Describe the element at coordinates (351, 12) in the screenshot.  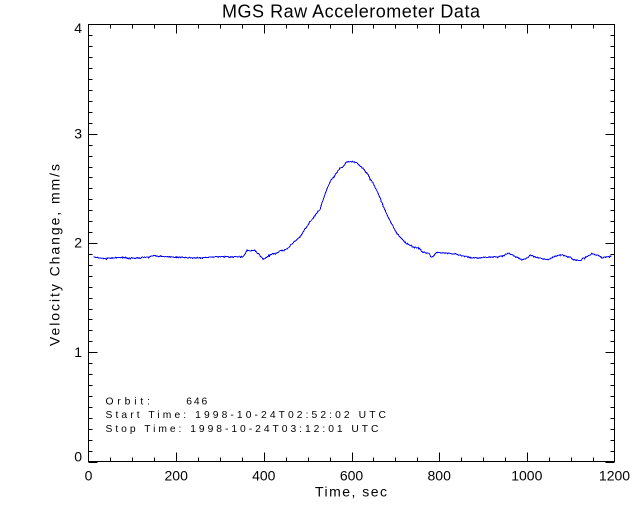
I see `svg-text: MGS Raw Accelerometer Data` at that location.